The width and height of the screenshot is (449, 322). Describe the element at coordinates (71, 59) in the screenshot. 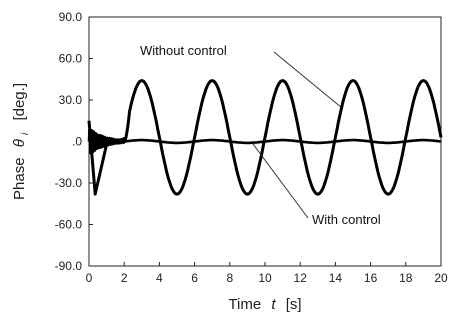

I see `y-tick-label: 60.0` at that location.